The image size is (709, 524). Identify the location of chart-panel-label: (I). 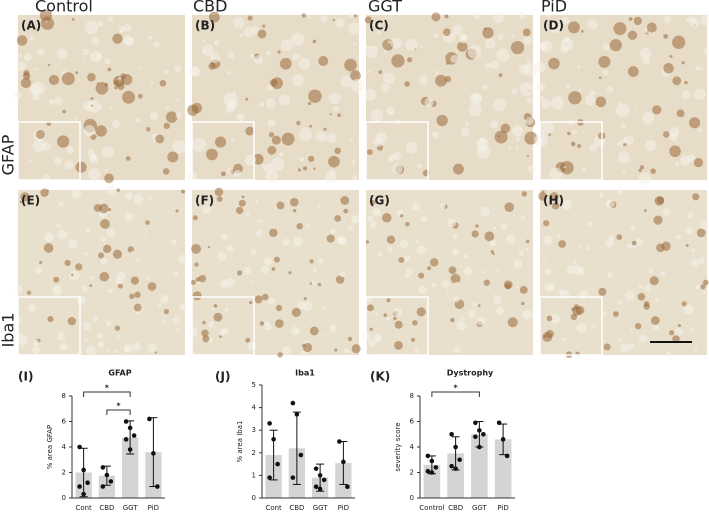
(25, 377).